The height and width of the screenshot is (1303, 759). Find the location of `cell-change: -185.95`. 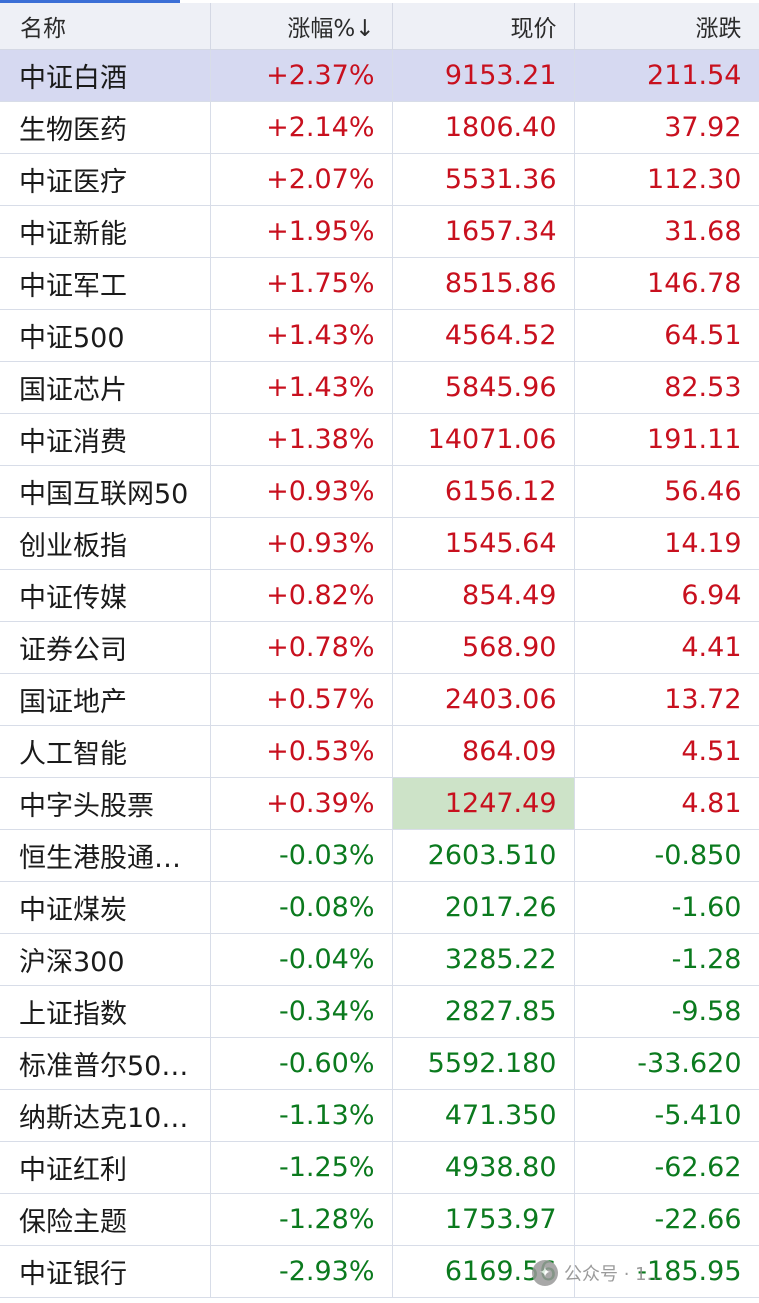

cell-change: -185.95 is located at coordinates (666, 1271).